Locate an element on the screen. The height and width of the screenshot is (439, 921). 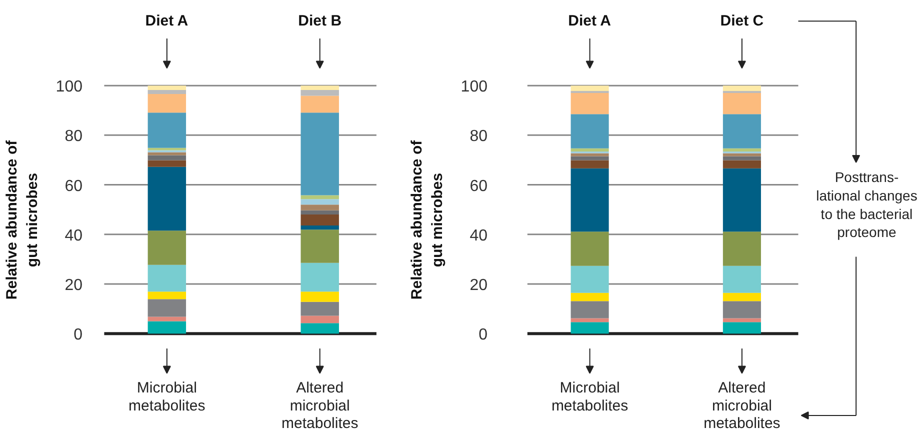
x-tick-label: Diet B is located at coordinates (320, 21).